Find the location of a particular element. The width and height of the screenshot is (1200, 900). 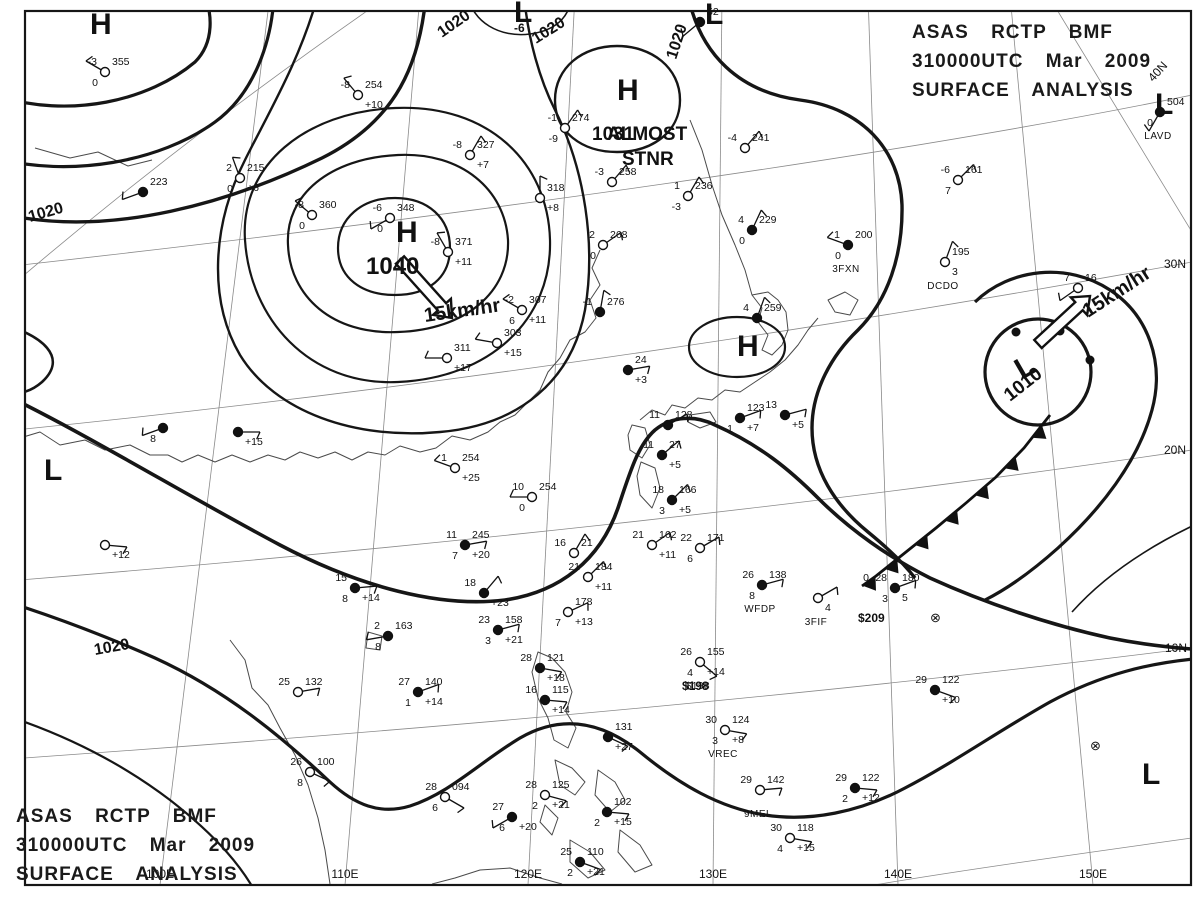

station-pressure: 21 is located at coordinates (587, 543).